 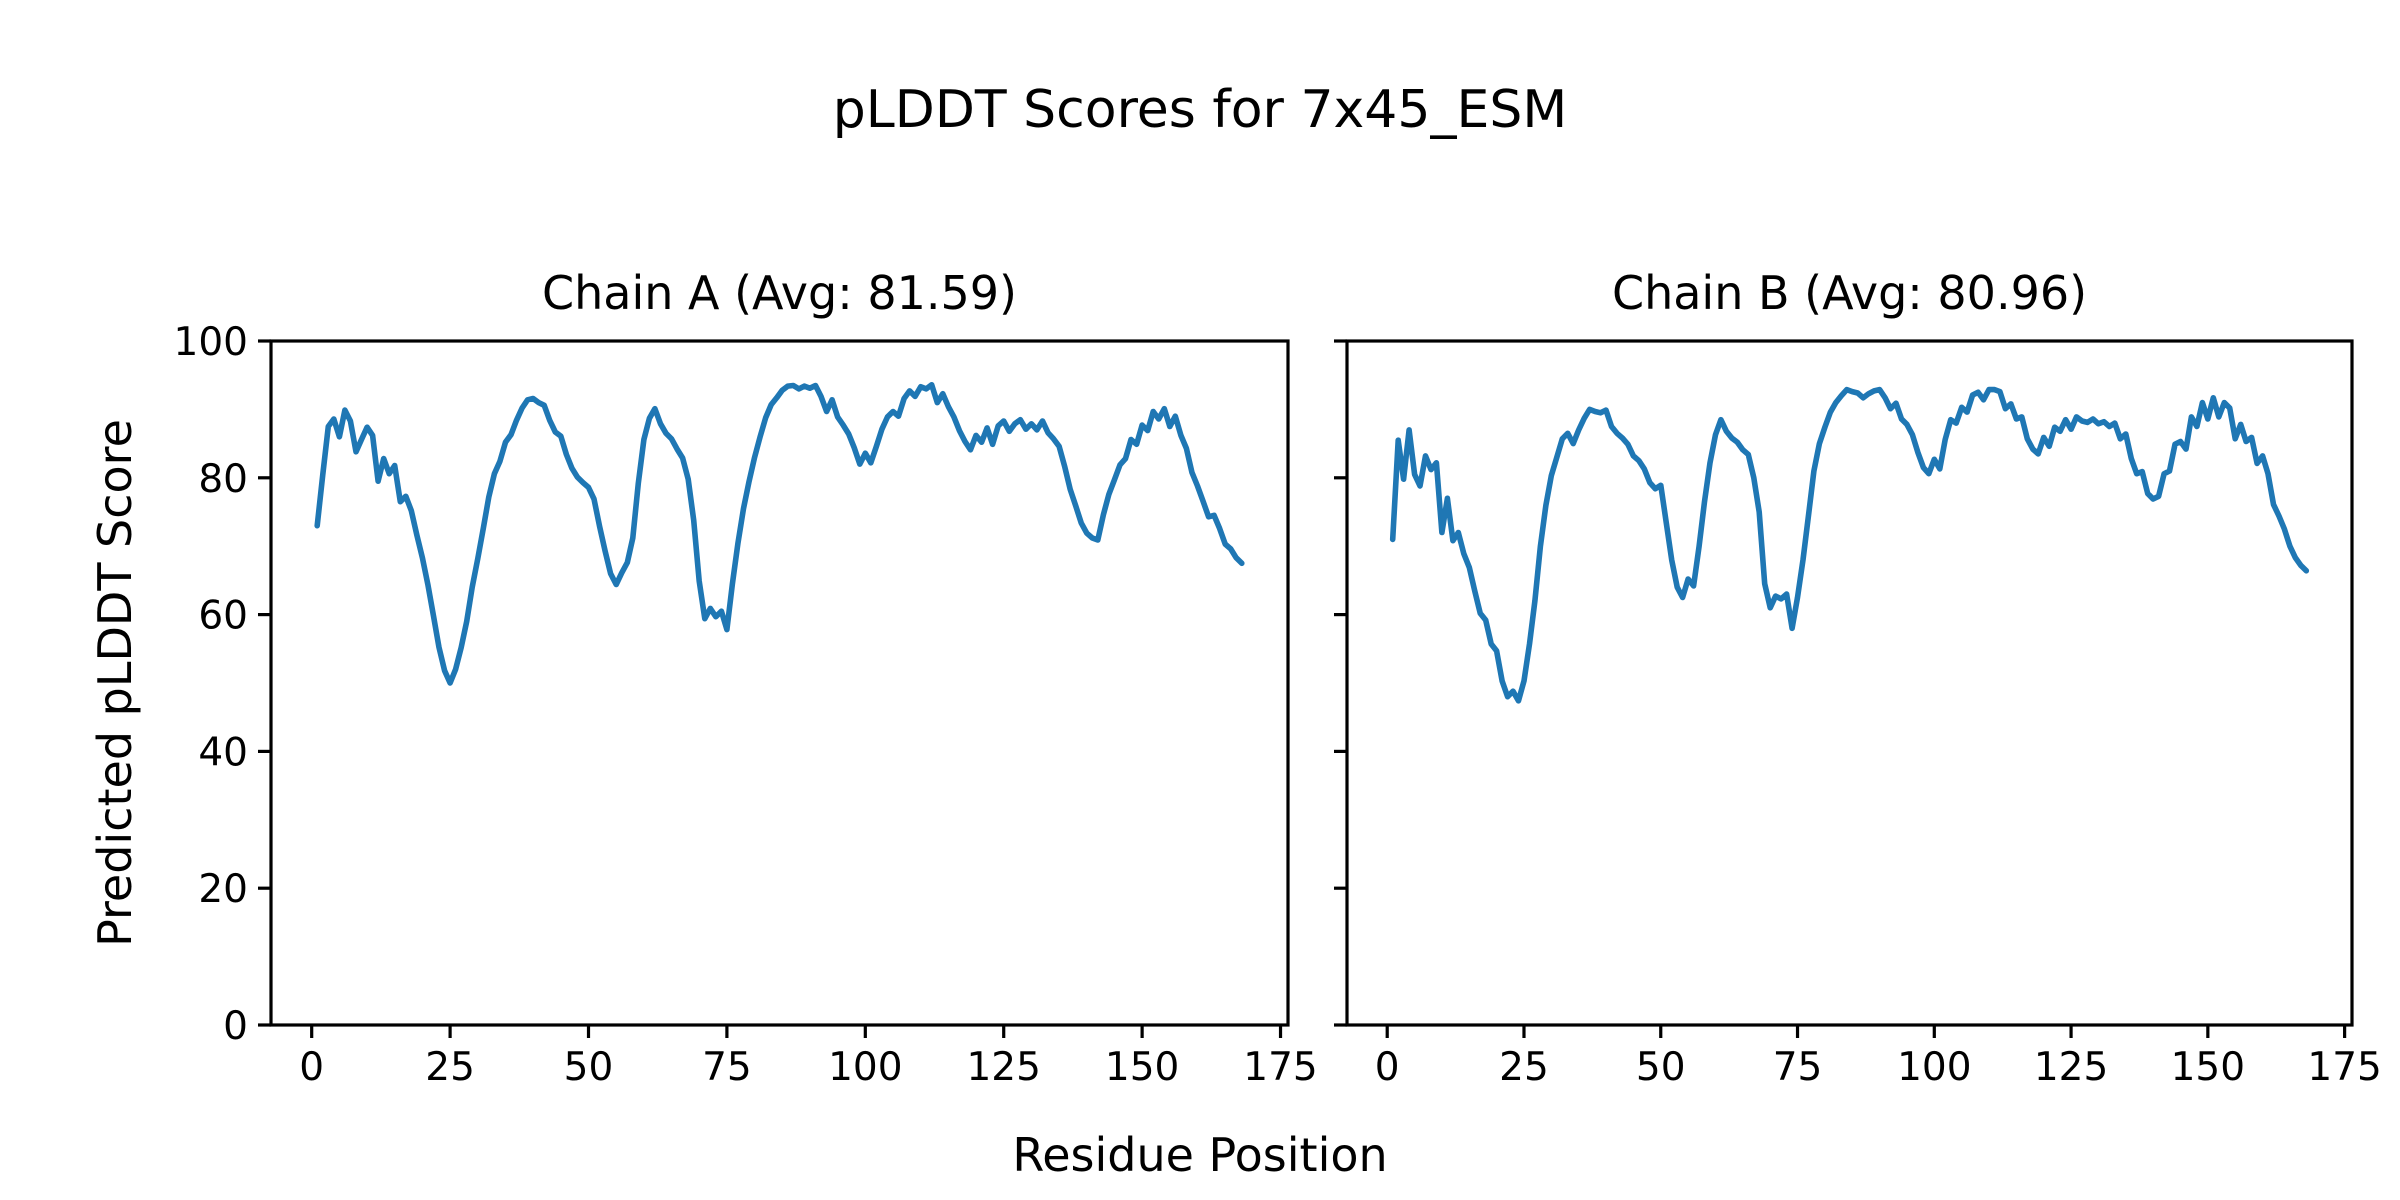 I want to click on y-tick-label: 100, so click(x=211, y=342).